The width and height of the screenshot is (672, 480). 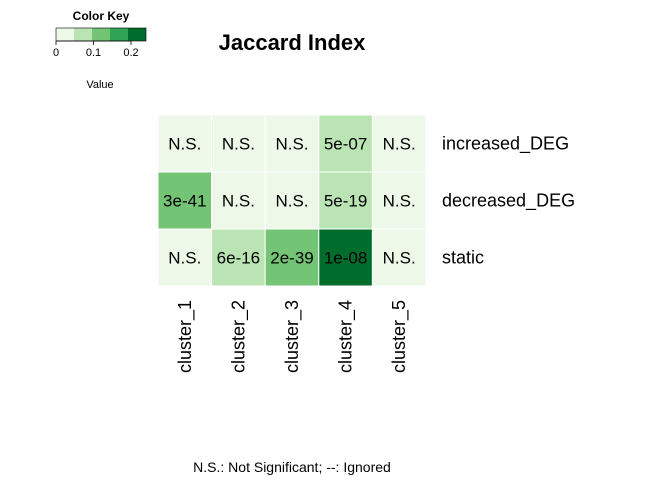 I want to click on heatmap-cell-label: 5e-19, so click(x=345, y=201).